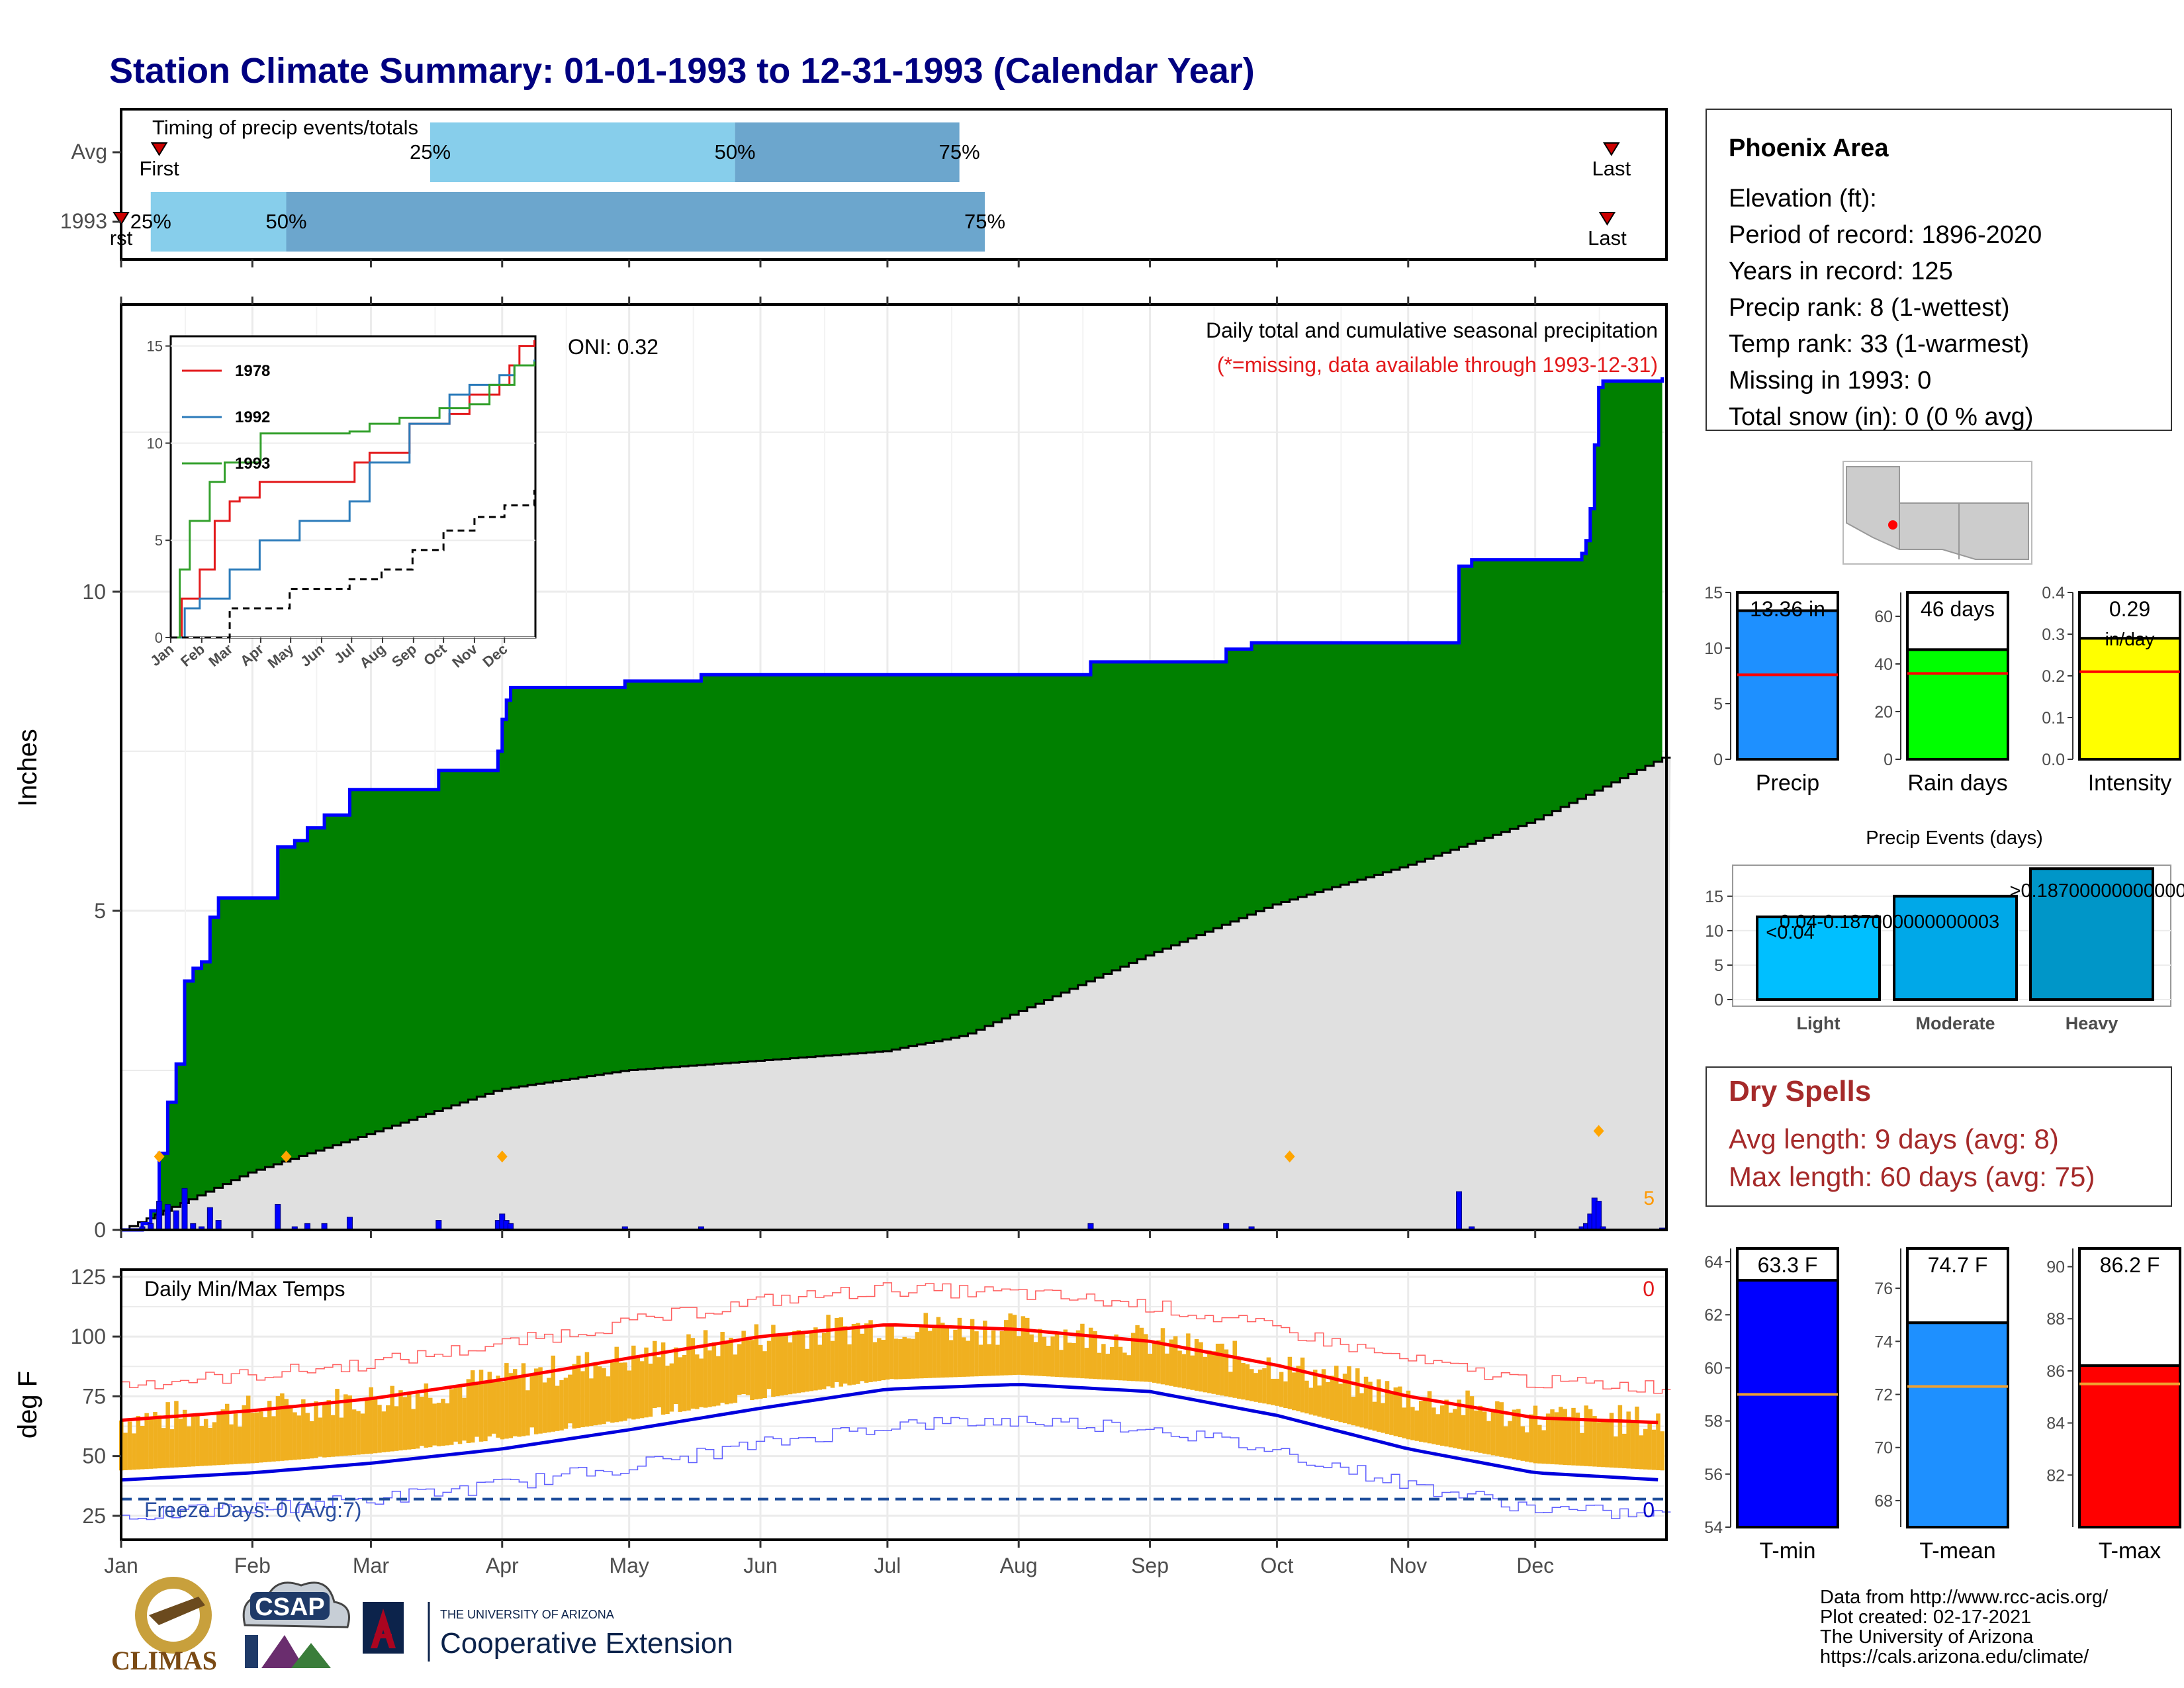 The width and height of the screenshot is (2184, 1688). What do you see at coordinates (2055, 1424) in the screenshot?
I see `tmax-ytick-label: 84` at bounding box center [2055, 1424].